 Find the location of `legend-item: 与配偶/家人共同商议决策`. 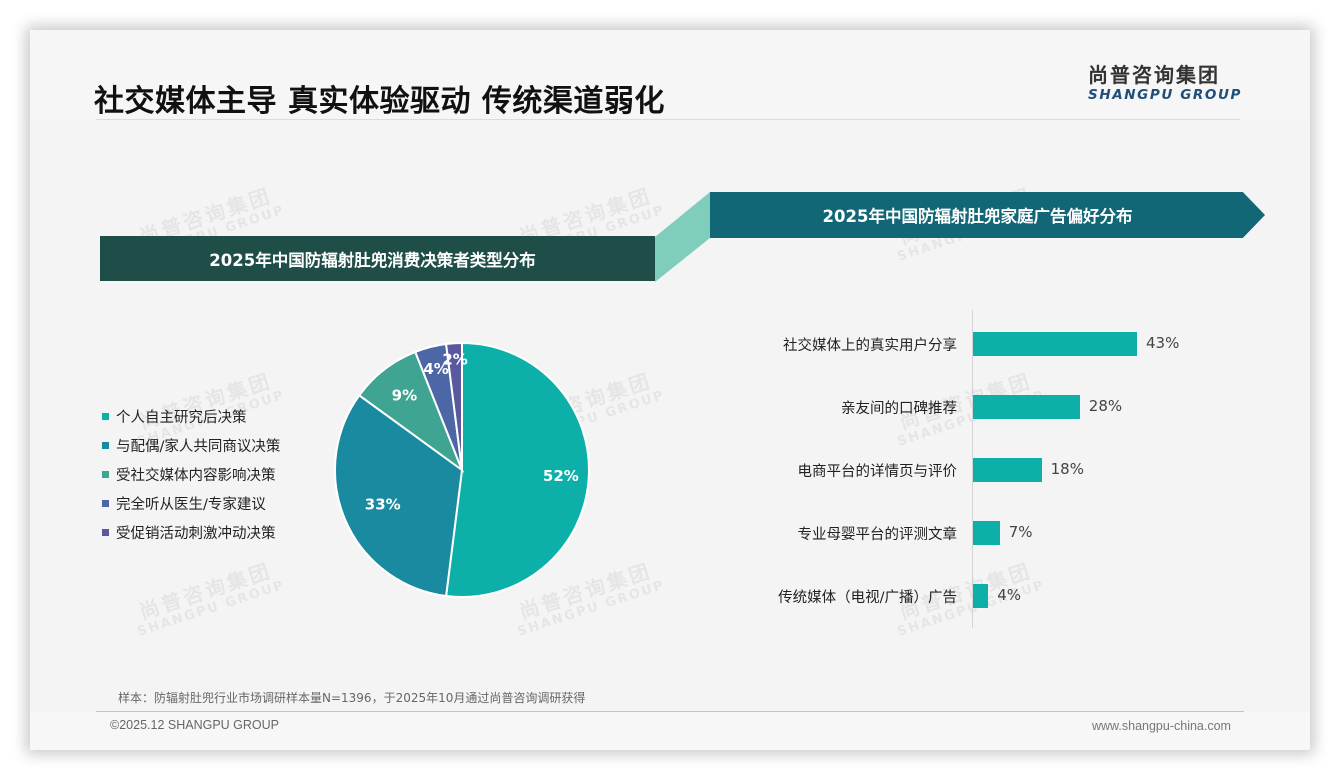

legend-item: 与配偶/家人共同商议决策 is located at coordinates (191, 445).